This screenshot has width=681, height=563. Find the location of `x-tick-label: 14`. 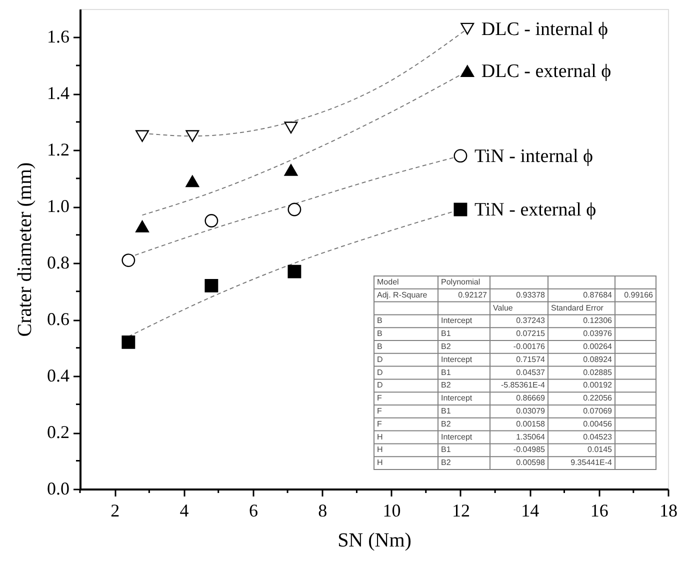

x-tick-label: 14 is located at coordinates (530, 510).